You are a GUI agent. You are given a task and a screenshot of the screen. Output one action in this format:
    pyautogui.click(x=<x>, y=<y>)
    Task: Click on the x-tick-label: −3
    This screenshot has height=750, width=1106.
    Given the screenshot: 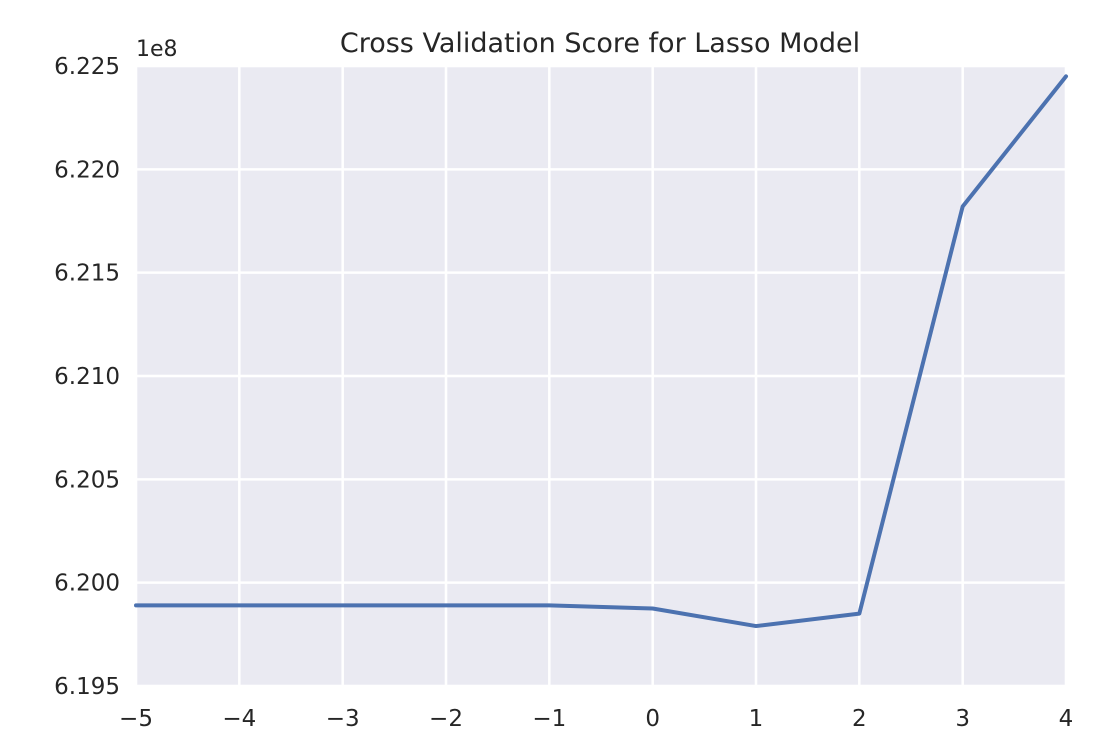 What is the action you would take?
    pyautogui.click(x=343, y=719)
    